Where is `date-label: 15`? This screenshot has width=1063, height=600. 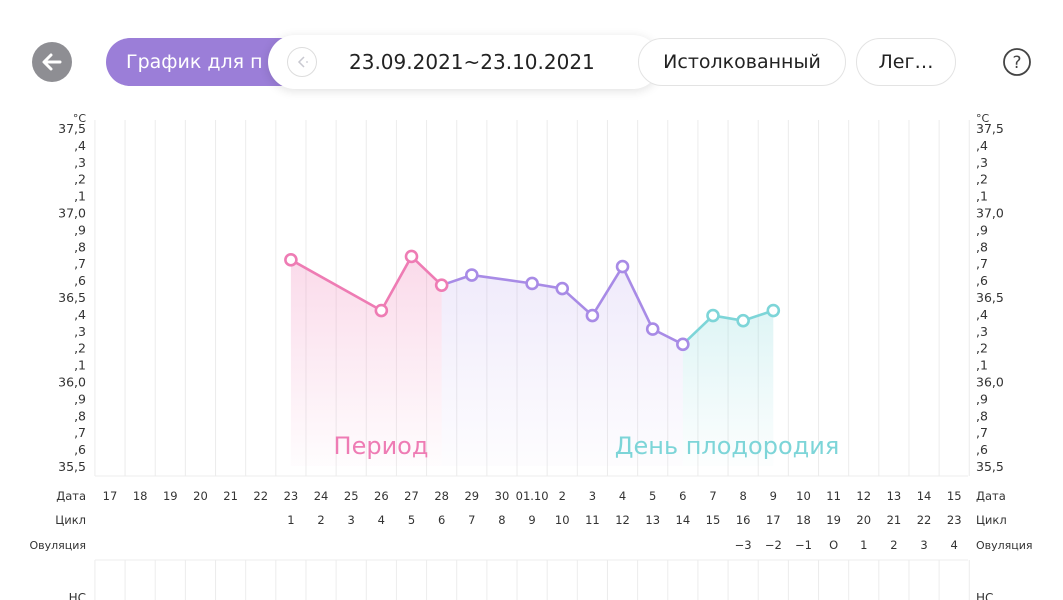 date-label: 15 is located at coordinates (954, 496).